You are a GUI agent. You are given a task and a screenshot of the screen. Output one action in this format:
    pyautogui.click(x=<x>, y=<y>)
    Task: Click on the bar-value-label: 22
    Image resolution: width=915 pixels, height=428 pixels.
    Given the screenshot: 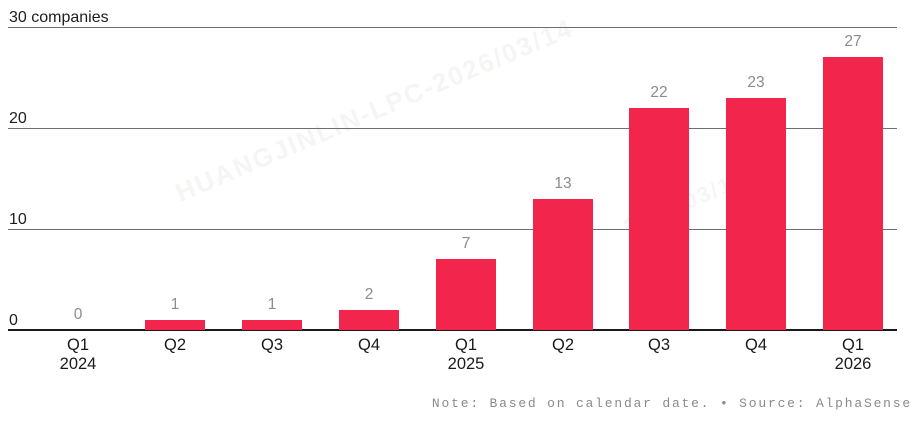 What is the action you would take?
    pyautogui.click(x=659, y=92)
    